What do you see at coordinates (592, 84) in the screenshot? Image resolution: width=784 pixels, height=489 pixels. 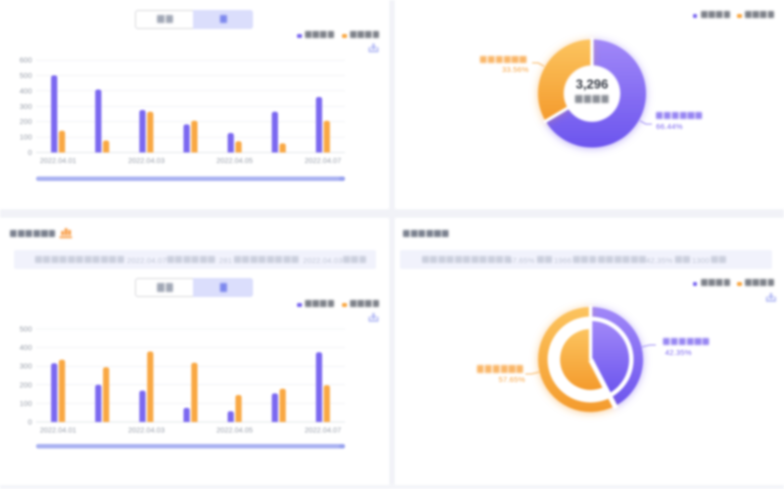 I see `svg-text: 3,296` at bounding box center [592, 84].